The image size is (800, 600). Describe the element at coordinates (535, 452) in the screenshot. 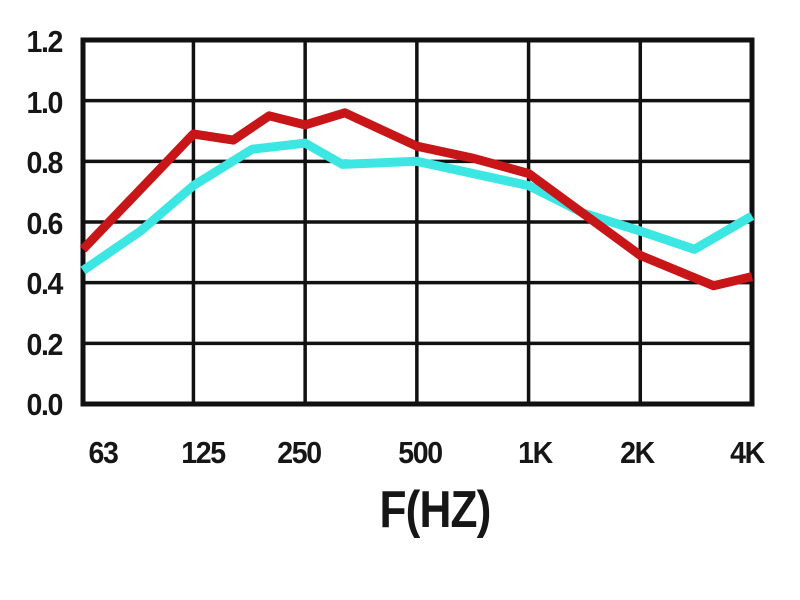

I see `x-tick-label: 1K` at that location.